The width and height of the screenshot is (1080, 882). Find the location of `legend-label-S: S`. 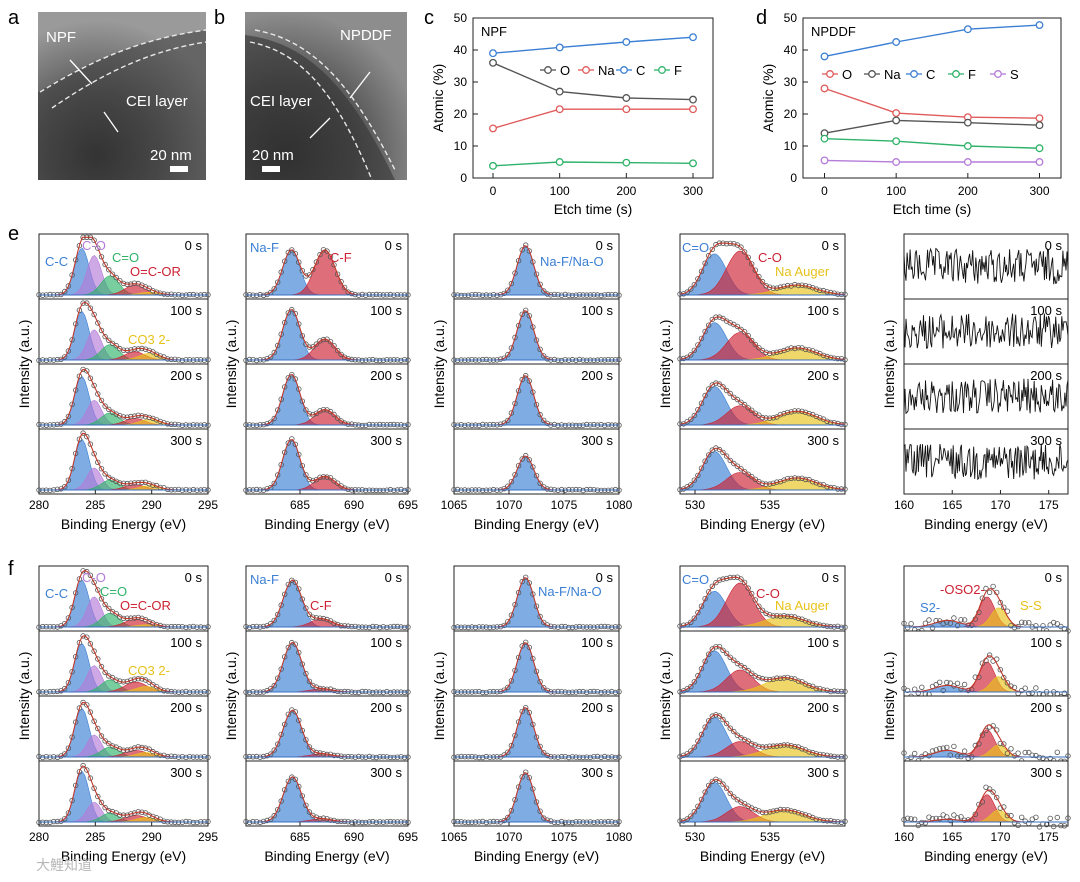

legend-label-S: S is located at coordinates (1014, 74).